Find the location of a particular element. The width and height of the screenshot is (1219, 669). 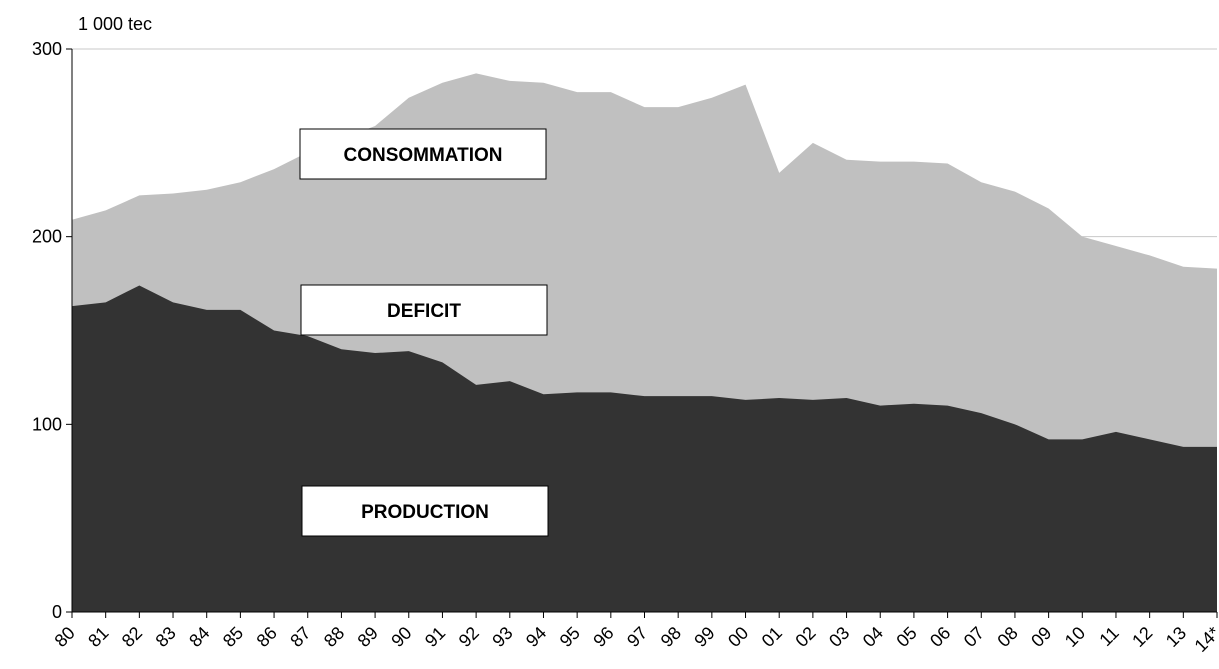

y-tick-label: 300 is located at coordinates (47, 49).